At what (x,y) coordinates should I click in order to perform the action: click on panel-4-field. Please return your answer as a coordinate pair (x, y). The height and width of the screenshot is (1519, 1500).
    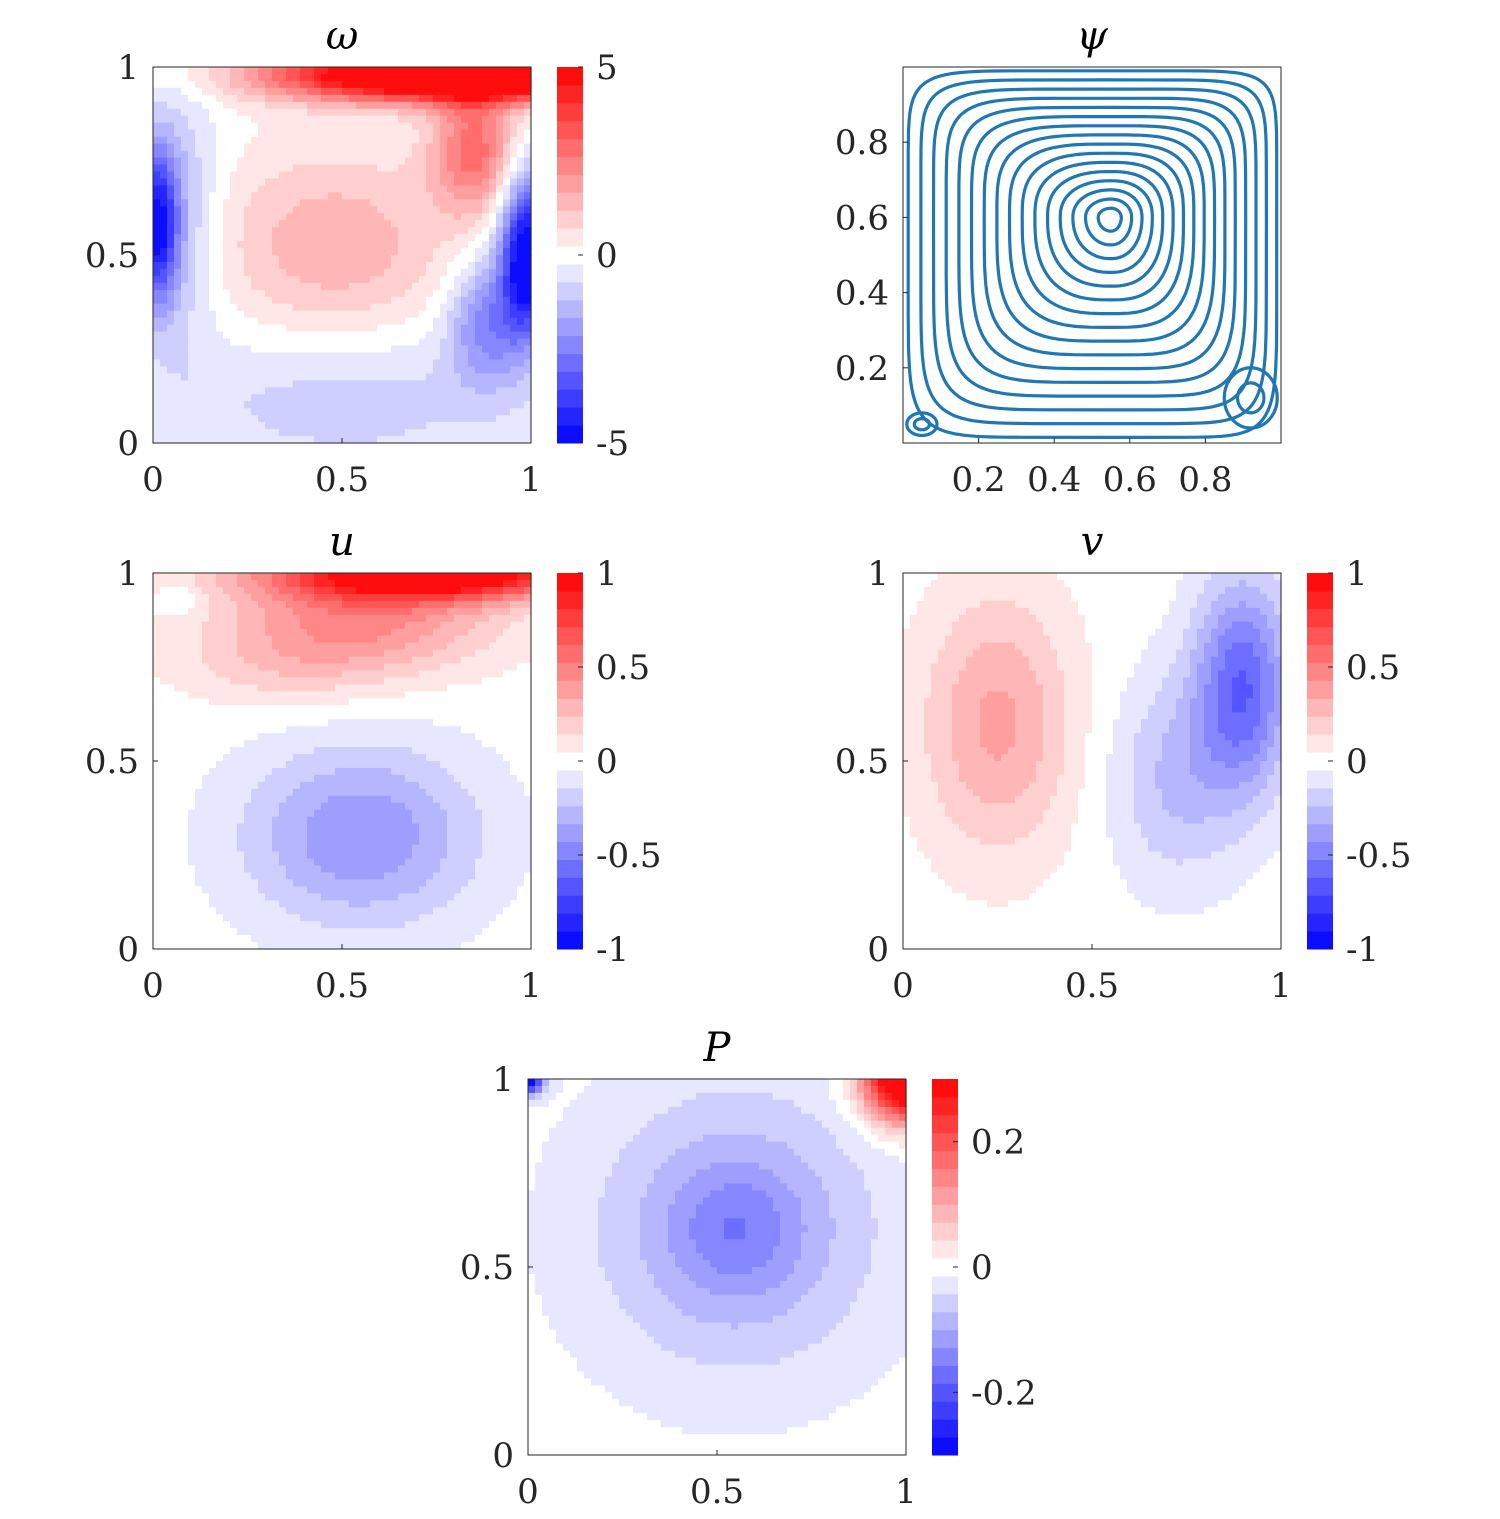
    Looking at the image, I should click on (1092, 761).